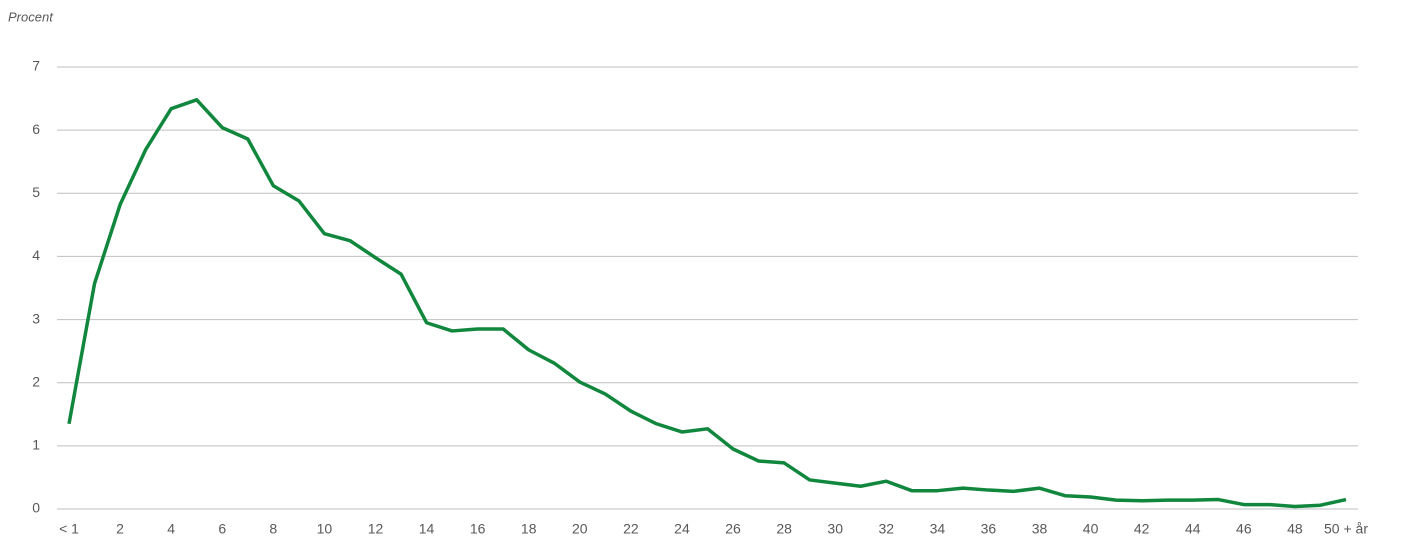  I want to click on x-tick-label: < 1, so click(69, 529).